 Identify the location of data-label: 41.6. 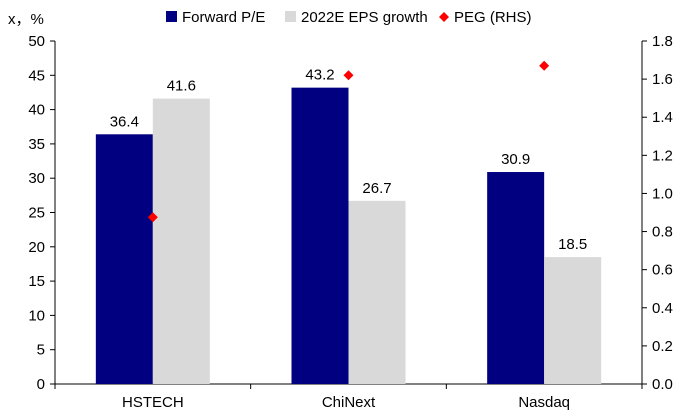
(181, 86).